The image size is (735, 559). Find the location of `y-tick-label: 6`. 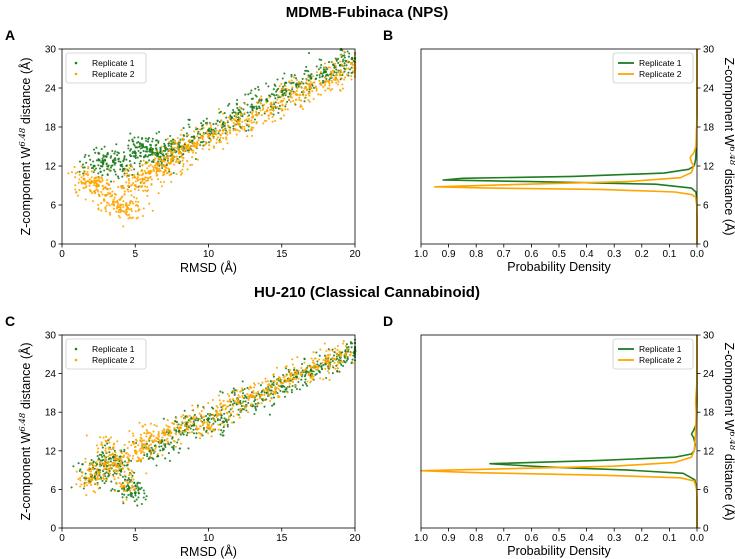

y-tick-label: 6 is located at coordinates (706, 206).